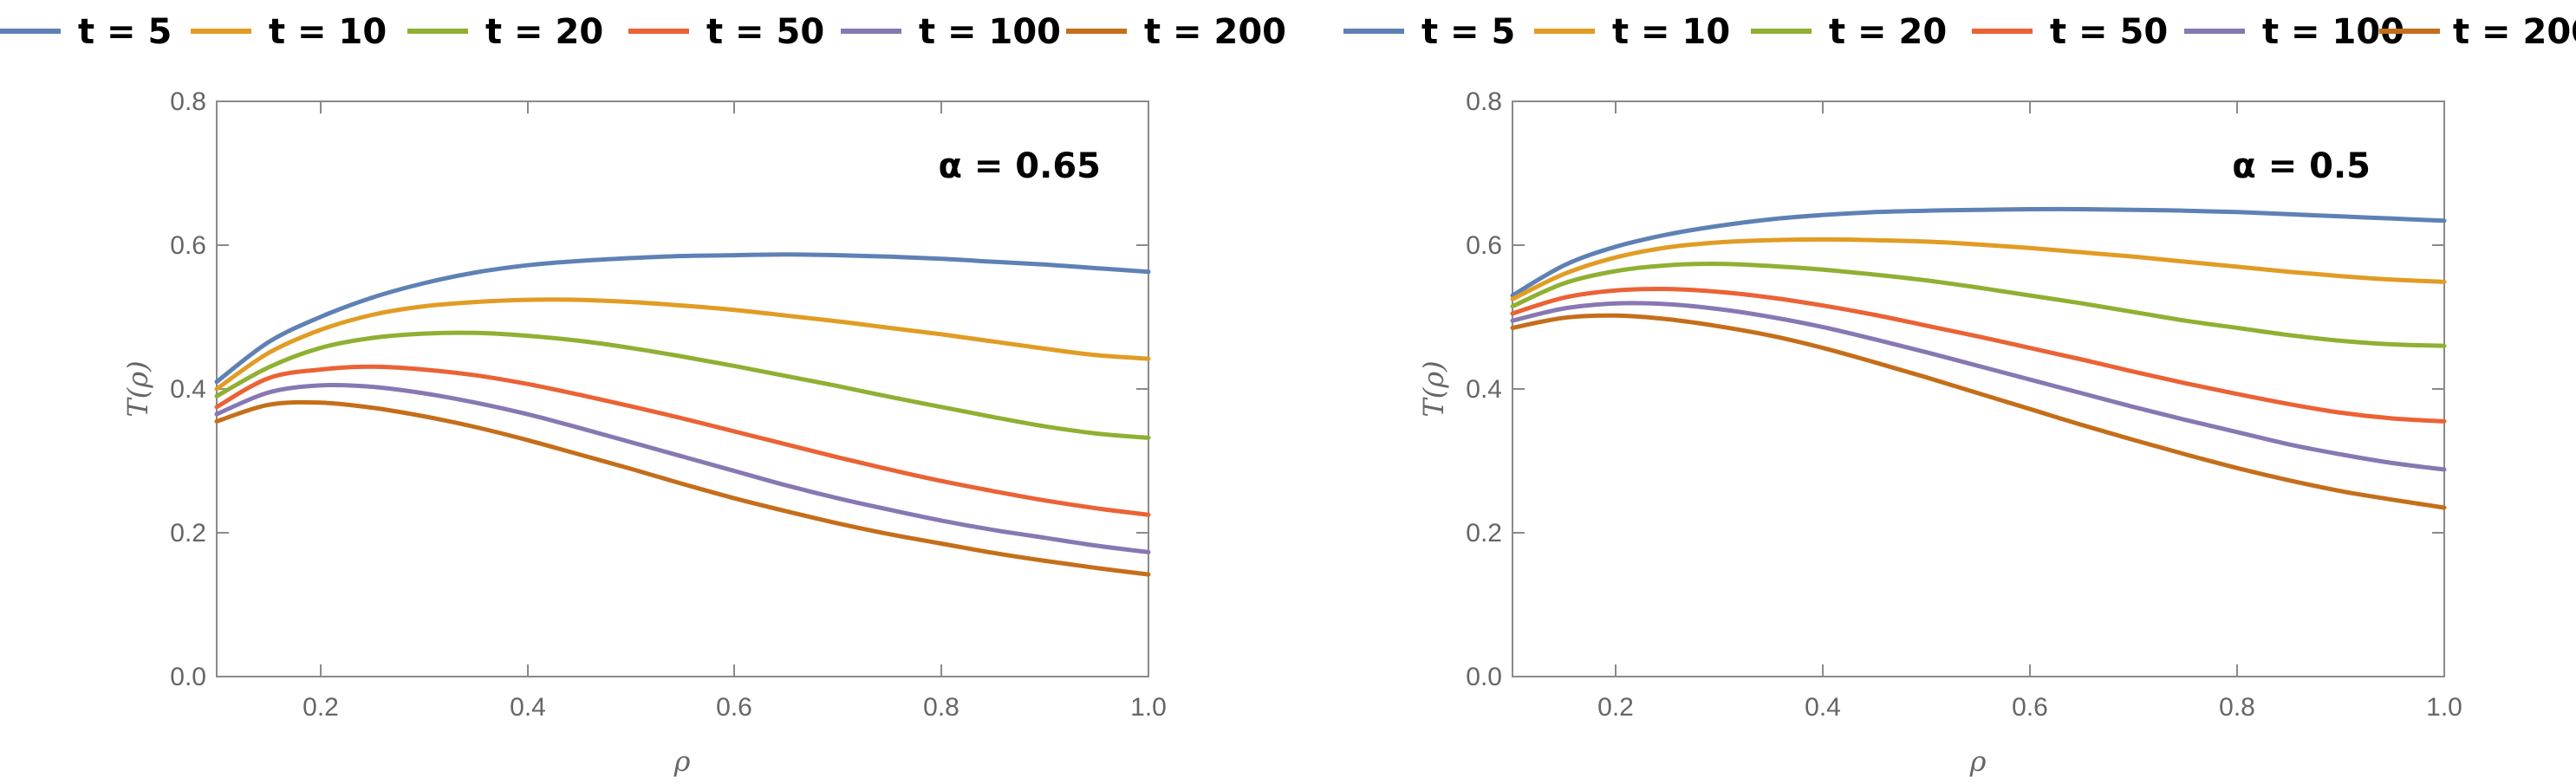 This screenshot has height=784, width=2576. I want to click on x-tick-label-2-3: 0.8, so click(2237, 707).